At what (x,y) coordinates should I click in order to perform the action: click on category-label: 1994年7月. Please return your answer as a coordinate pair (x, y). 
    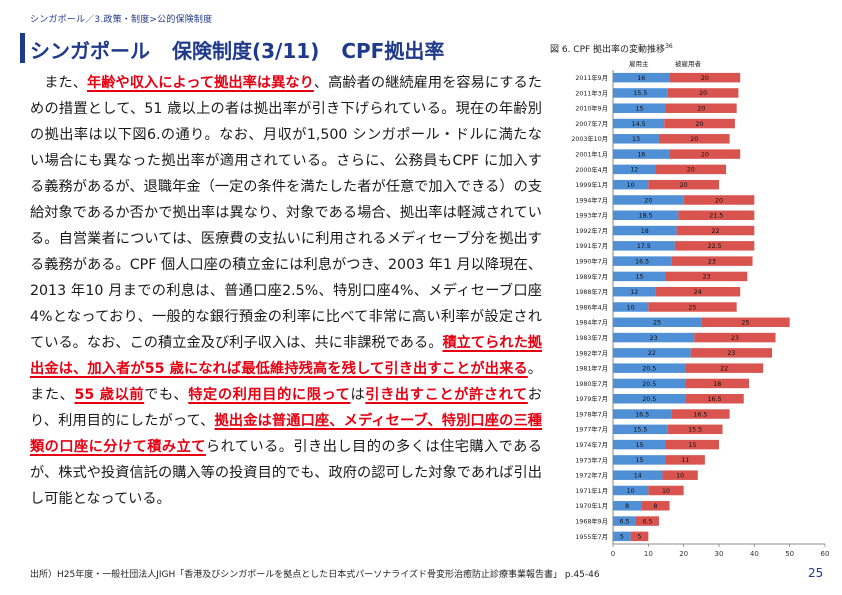
    Looking at the image, I should click on (591, 199).